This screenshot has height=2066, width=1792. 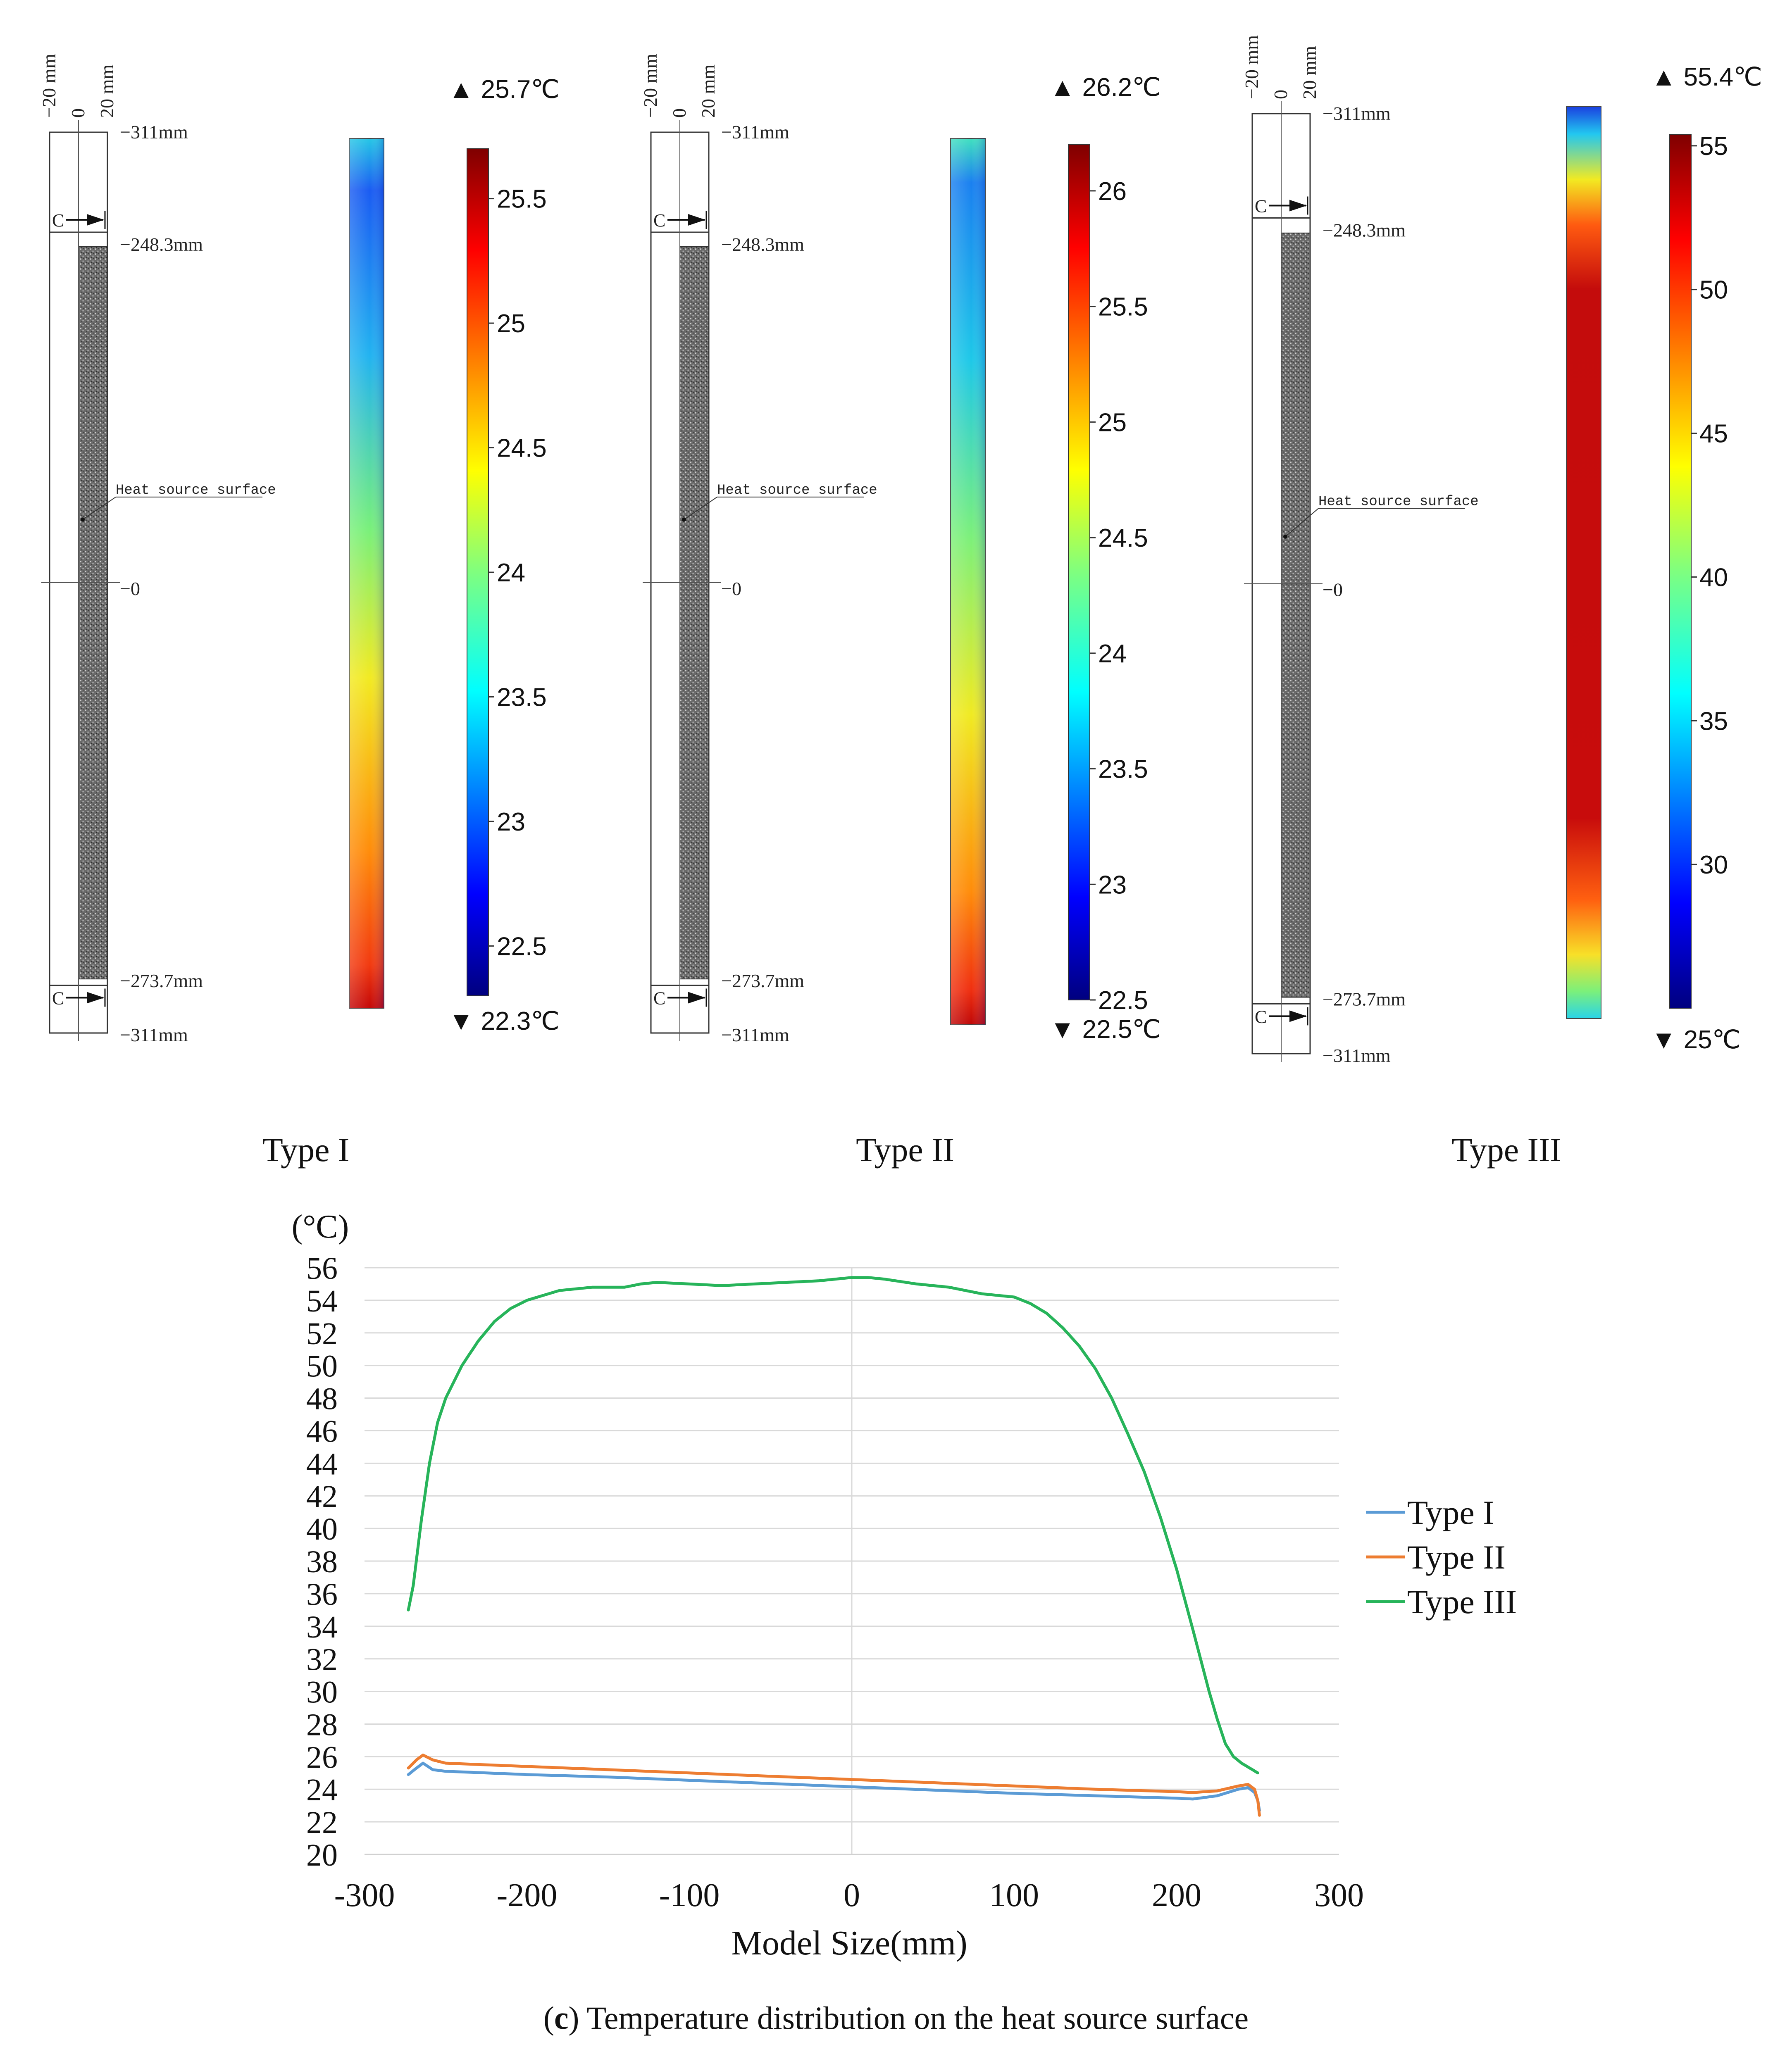 I want to click on y-tick-label: 50, so click(x=322, y=1366).